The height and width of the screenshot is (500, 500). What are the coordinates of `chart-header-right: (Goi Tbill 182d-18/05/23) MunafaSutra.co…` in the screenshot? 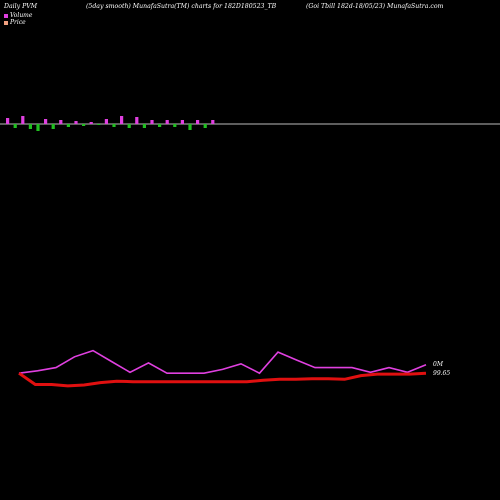 It's located at (375, 6).